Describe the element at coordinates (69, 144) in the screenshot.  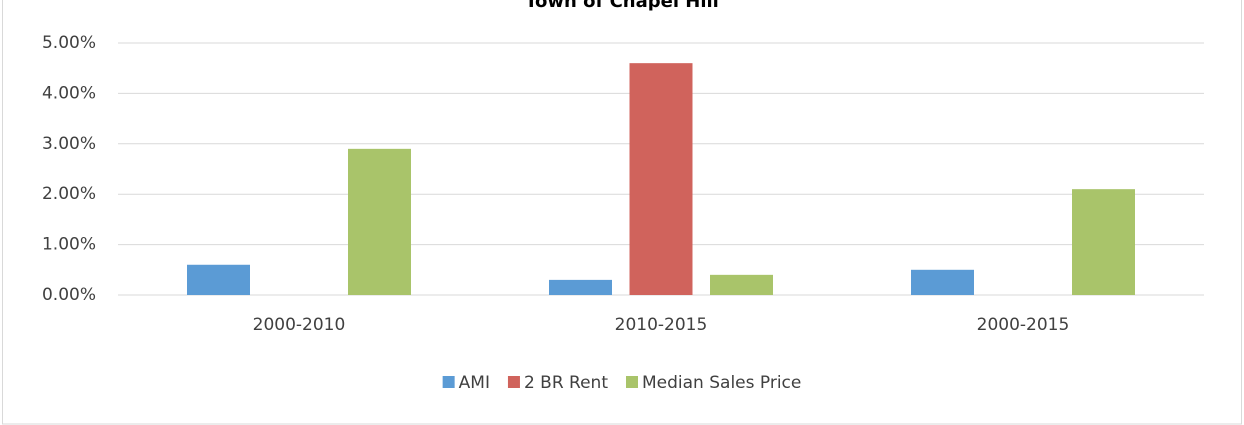
I see `y-tick-label: 3.00%` at that location.